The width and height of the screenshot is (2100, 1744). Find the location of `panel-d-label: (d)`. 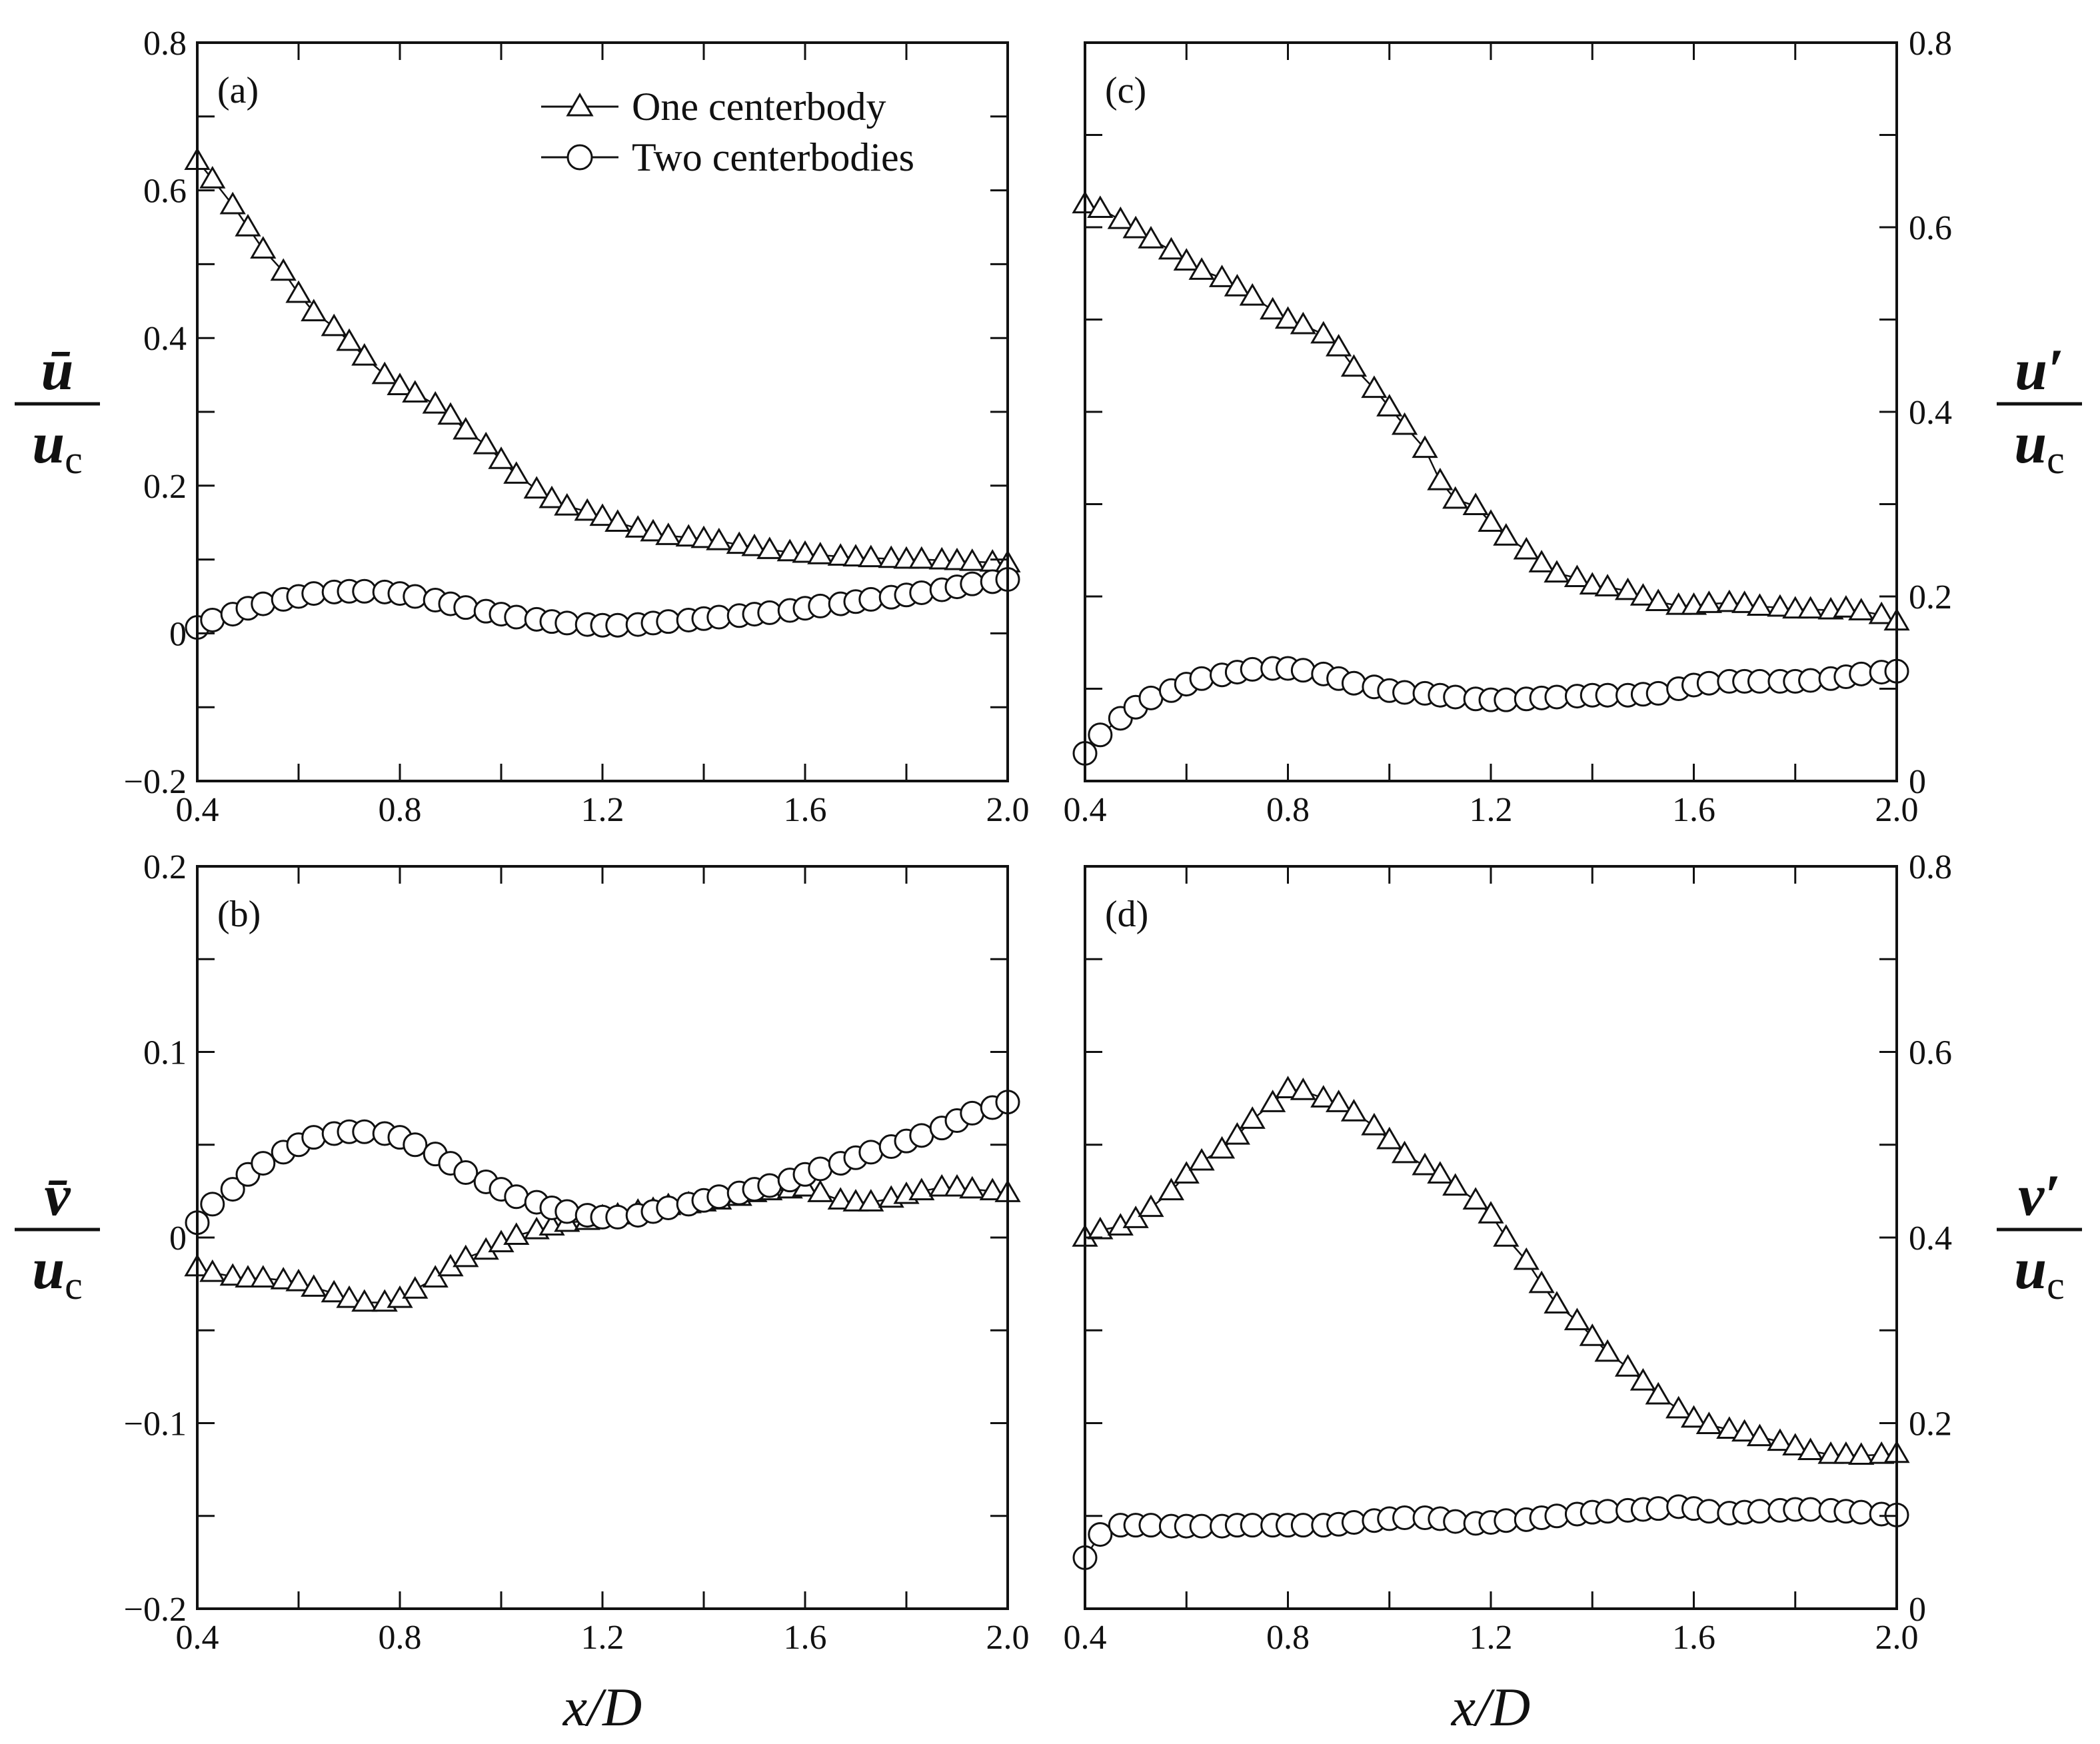

panel-d-label: (d) is located at coordinates (1126, 914).